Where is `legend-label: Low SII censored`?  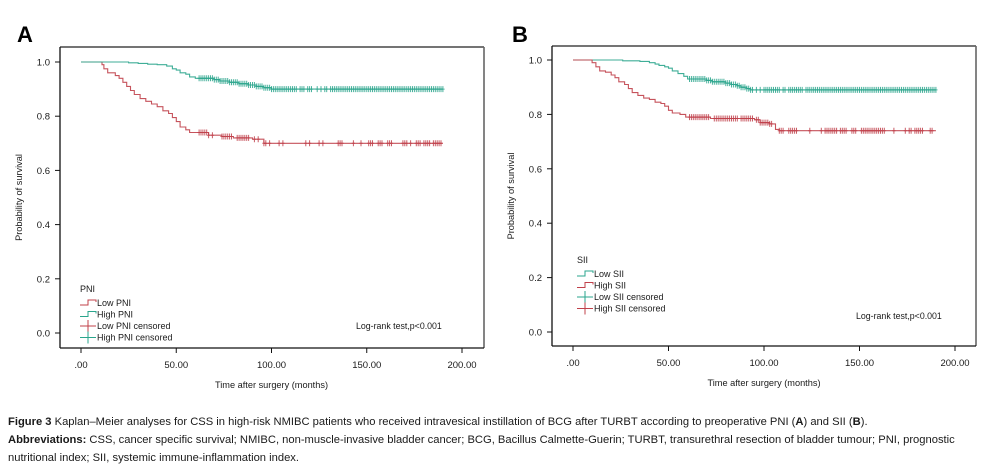
legend-label: Low SII censored is located at coordinates (629, 297).